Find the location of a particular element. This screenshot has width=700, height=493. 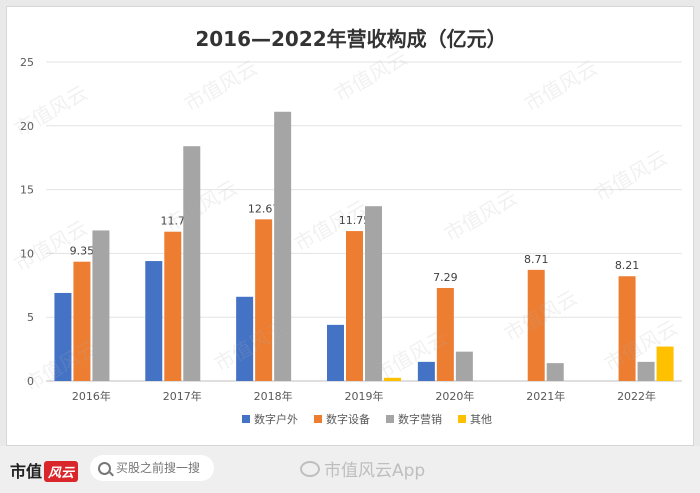

y-tick-label: 20 is located at coordinates (27, 126).